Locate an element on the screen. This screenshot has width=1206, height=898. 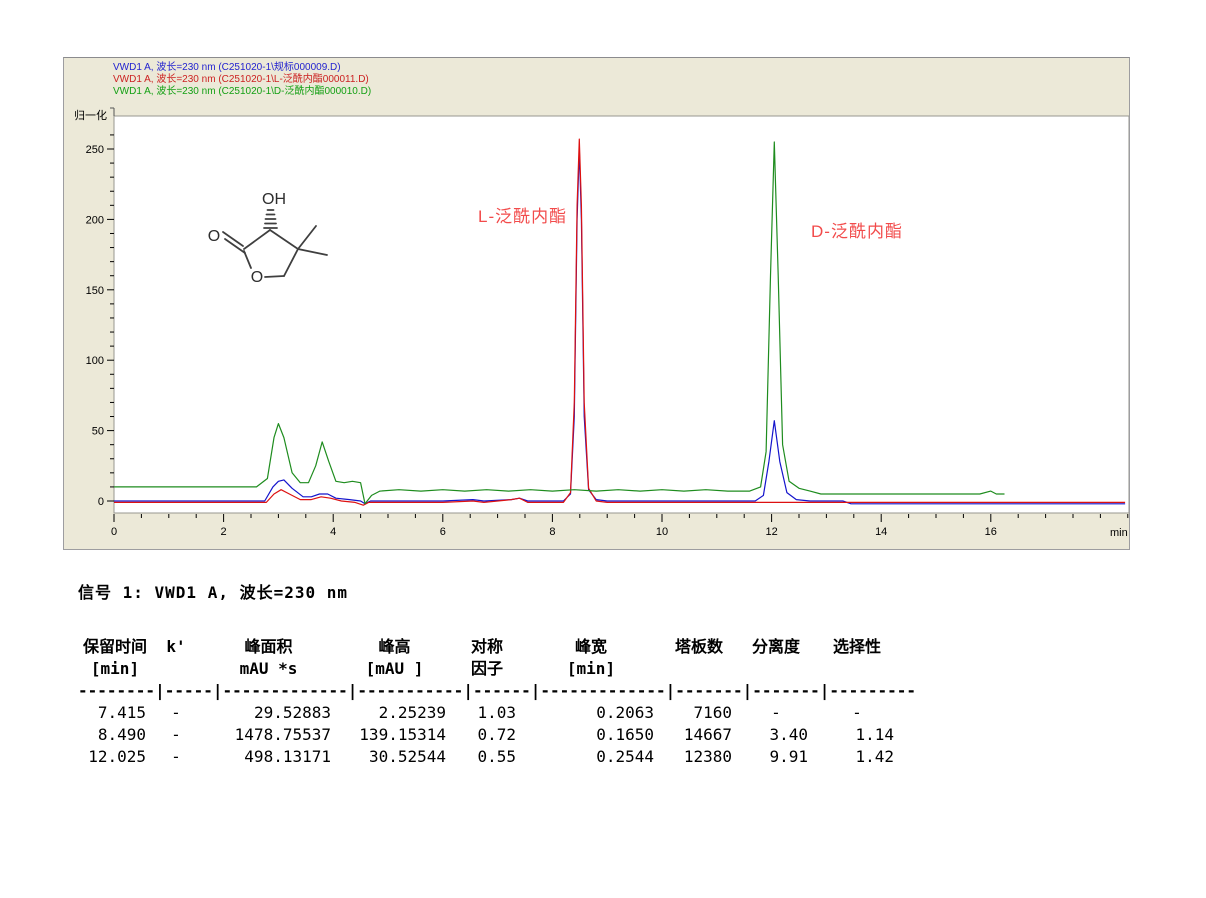
table-value-cell: 0.72 is located at coordinates (496, 734).